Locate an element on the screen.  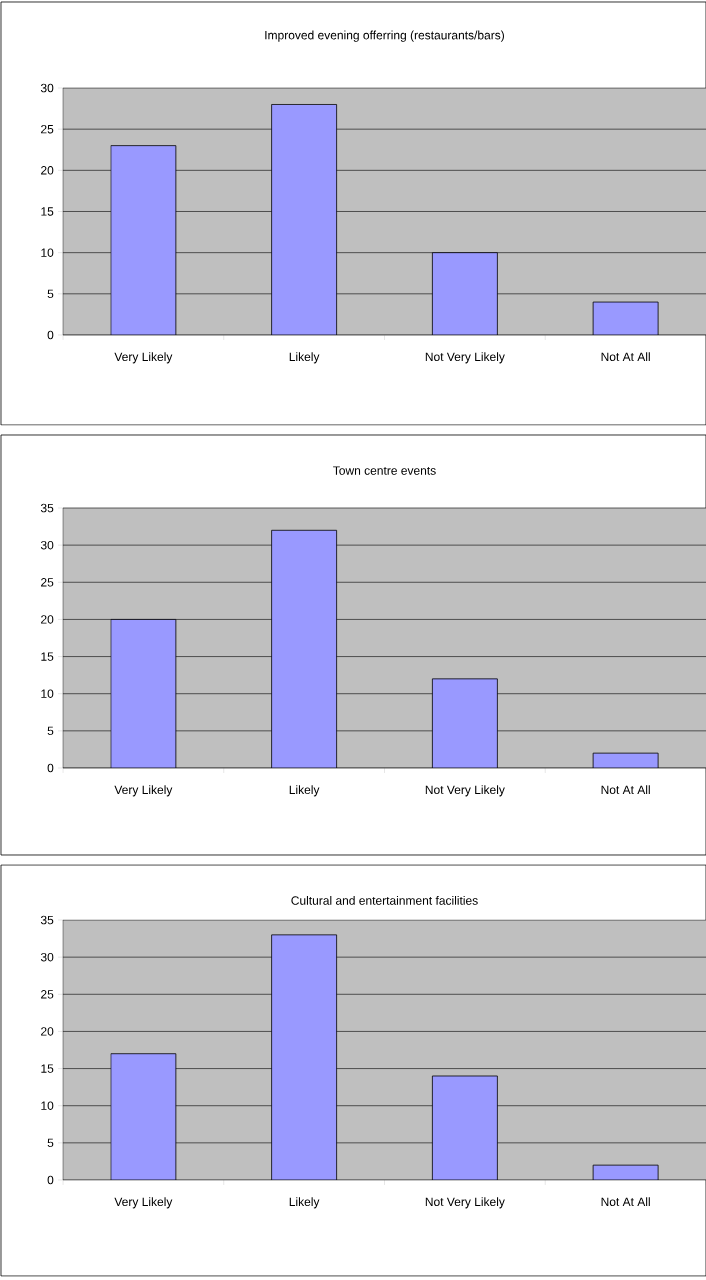
chart-title: Town centre events is located at coordinates (384, 470).